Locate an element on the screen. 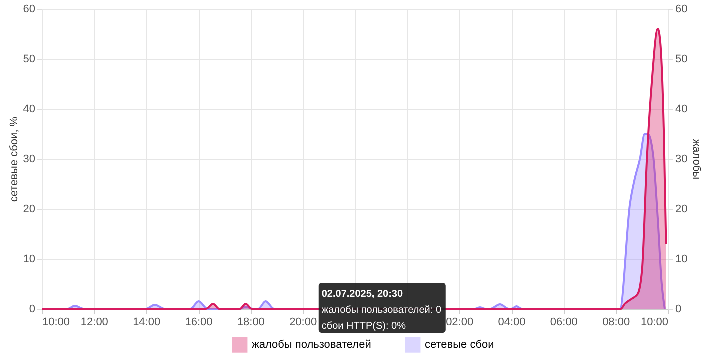  annotation: жалобы пользователей: 0 is located at coordinates (382, 310).